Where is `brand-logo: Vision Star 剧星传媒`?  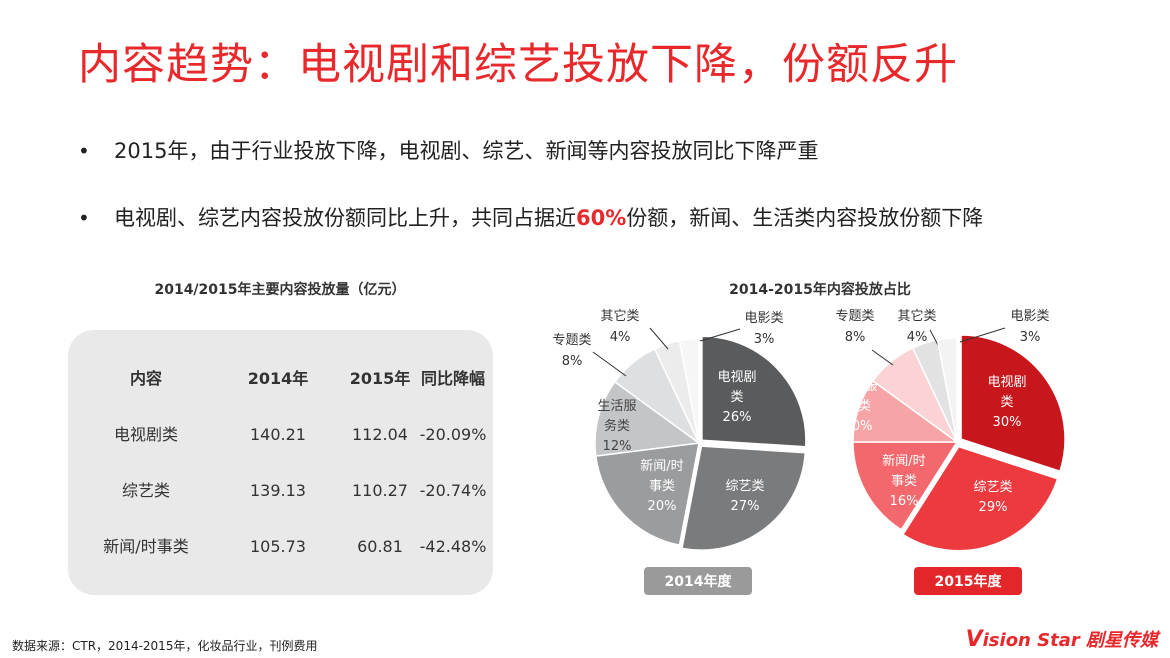
brand-logo: Vision Star 剧星传媒 is located at coordinates (1061, 639).